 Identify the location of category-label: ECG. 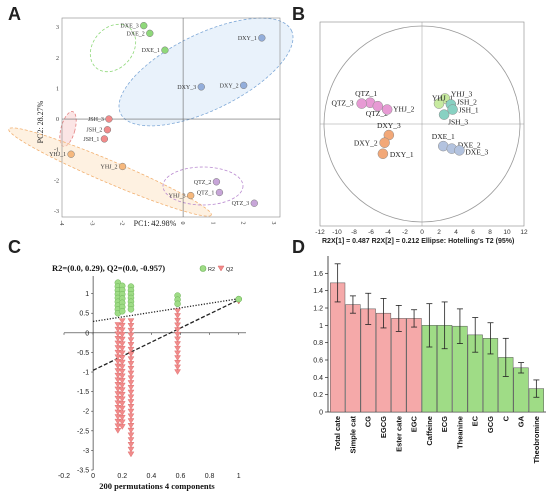
(444, 424).